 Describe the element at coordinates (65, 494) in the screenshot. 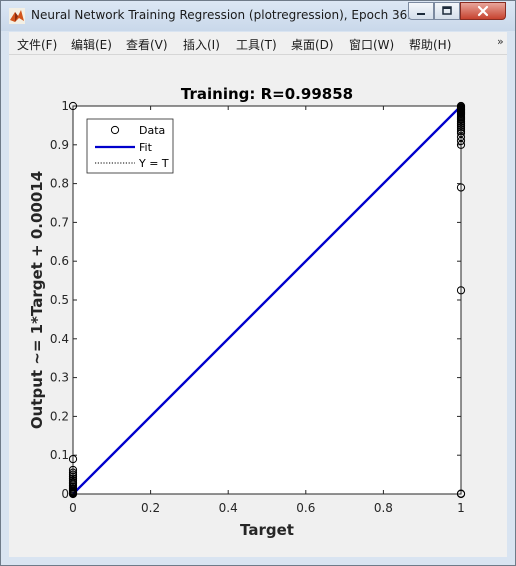

I see `y-tick-label: 0` at that location.